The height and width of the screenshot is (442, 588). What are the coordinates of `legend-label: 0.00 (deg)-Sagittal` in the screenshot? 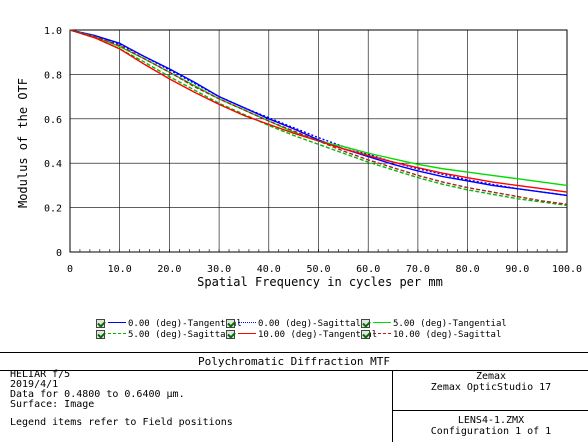 It's located at (309, 324).